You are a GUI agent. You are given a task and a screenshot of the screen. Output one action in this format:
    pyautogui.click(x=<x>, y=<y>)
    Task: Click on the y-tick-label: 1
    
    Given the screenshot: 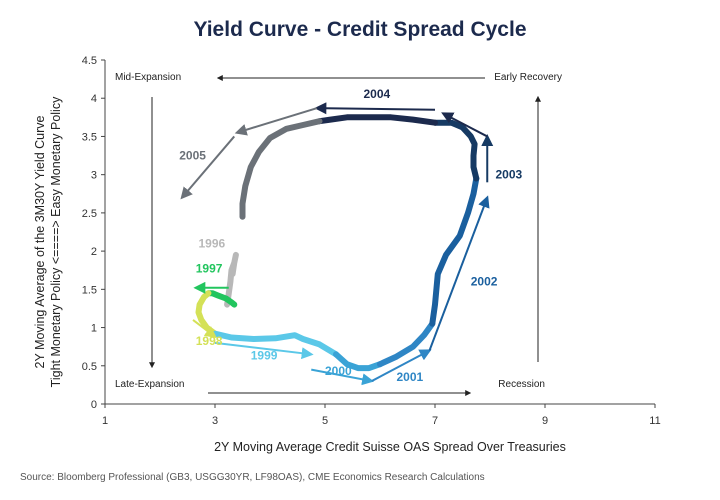 What is the action you would take?
    pyautogui.click(x=94, y=329)
    